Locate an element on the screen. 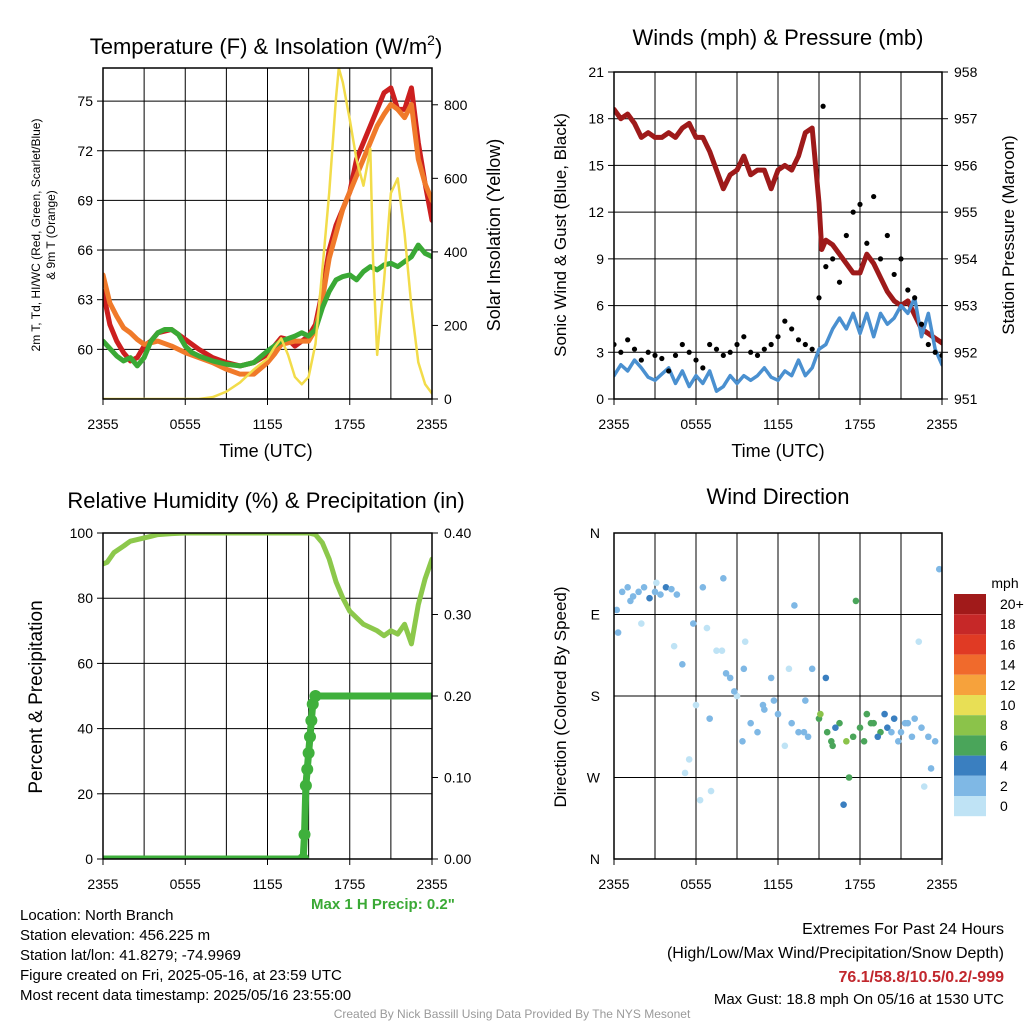  wind-x-tick-label: 1155 is located at coordinates (778, 424).